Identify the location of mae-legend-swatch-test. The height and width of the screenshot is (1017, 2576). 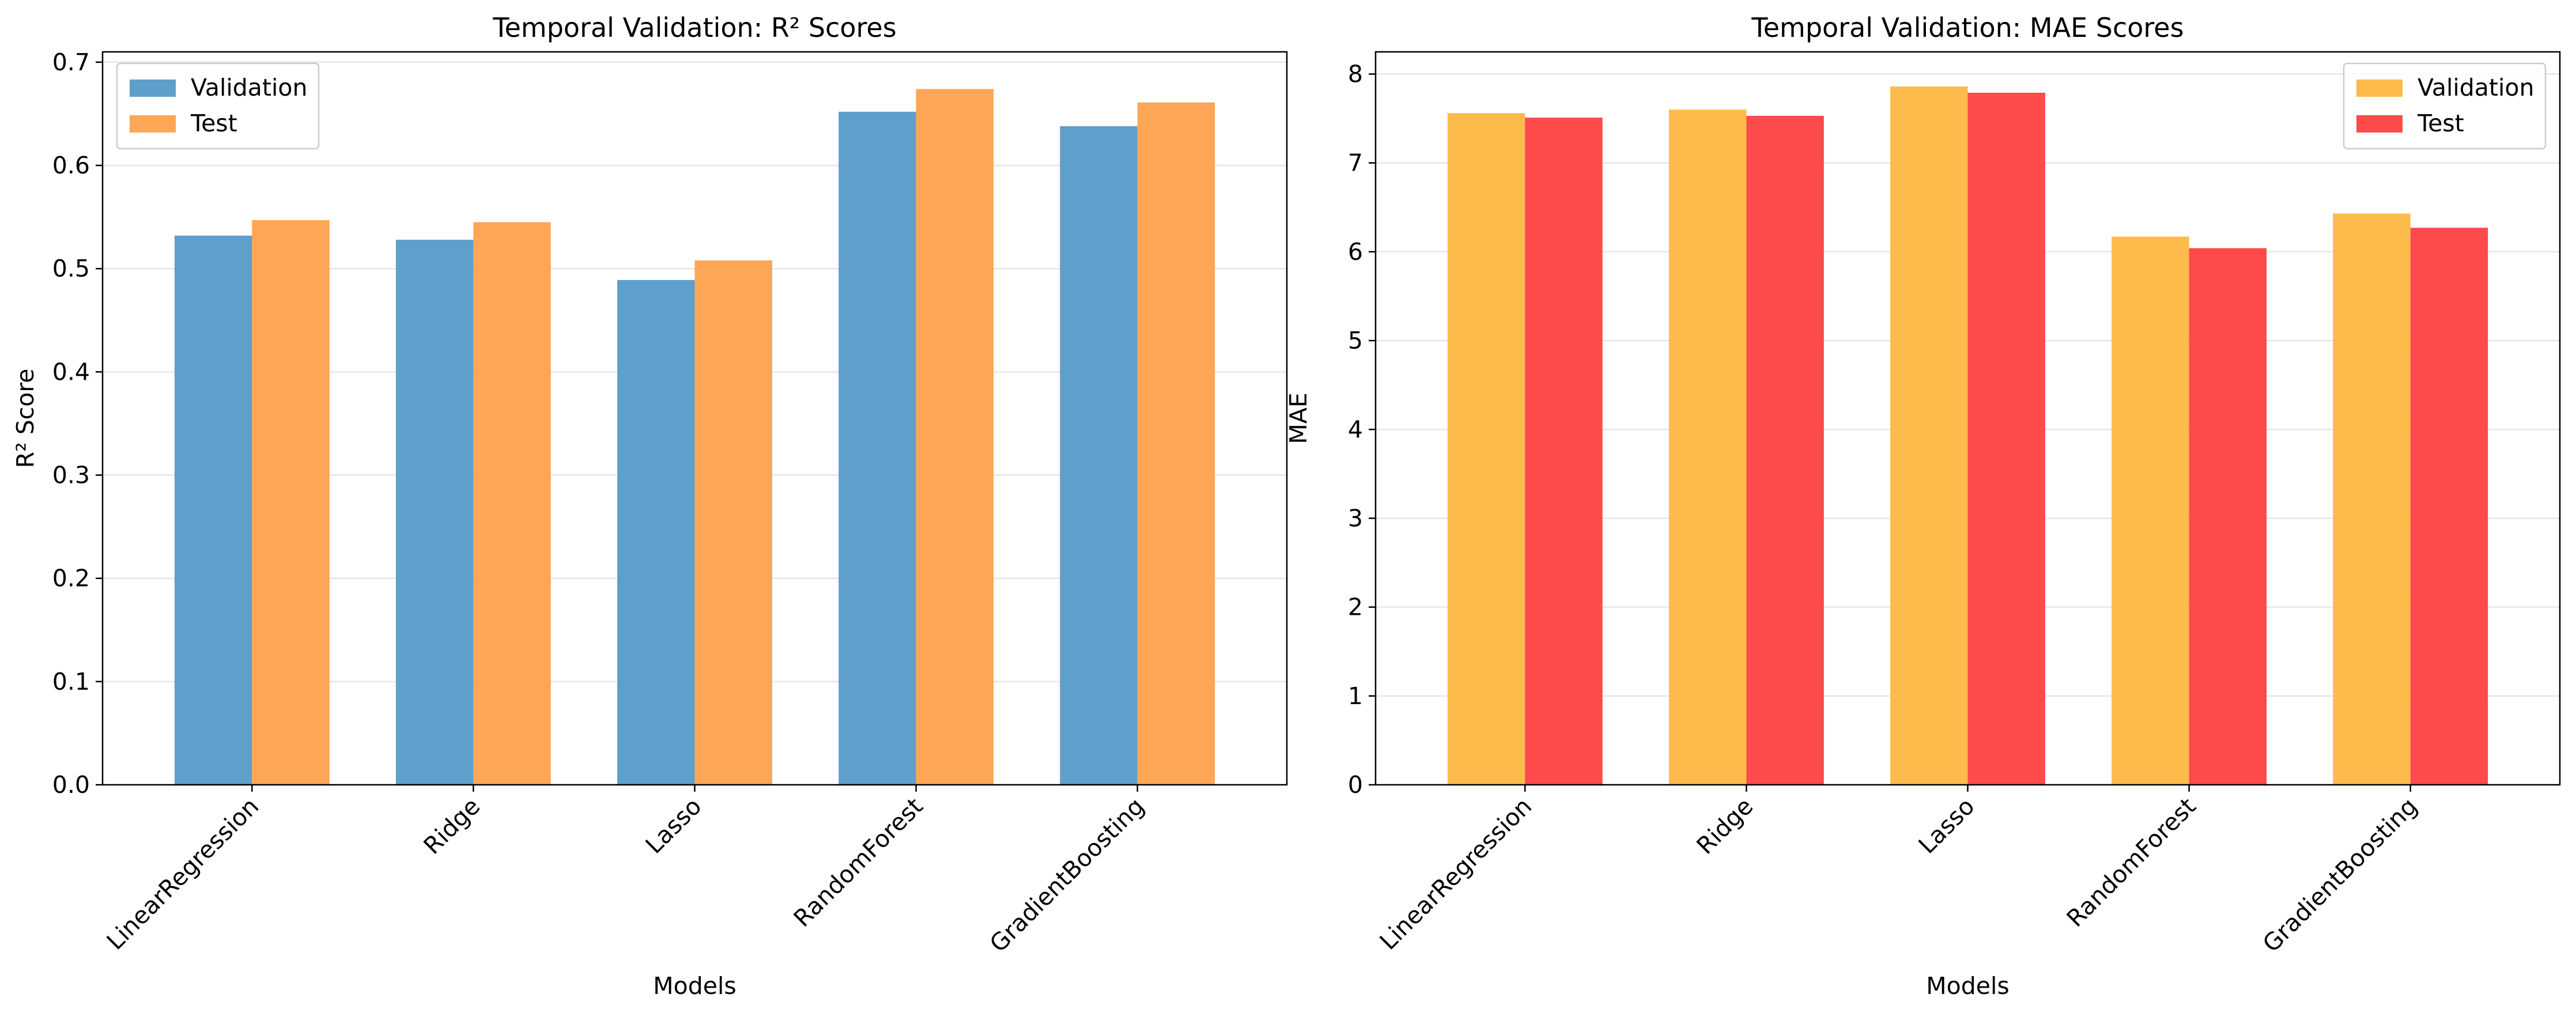
(2379, 124).